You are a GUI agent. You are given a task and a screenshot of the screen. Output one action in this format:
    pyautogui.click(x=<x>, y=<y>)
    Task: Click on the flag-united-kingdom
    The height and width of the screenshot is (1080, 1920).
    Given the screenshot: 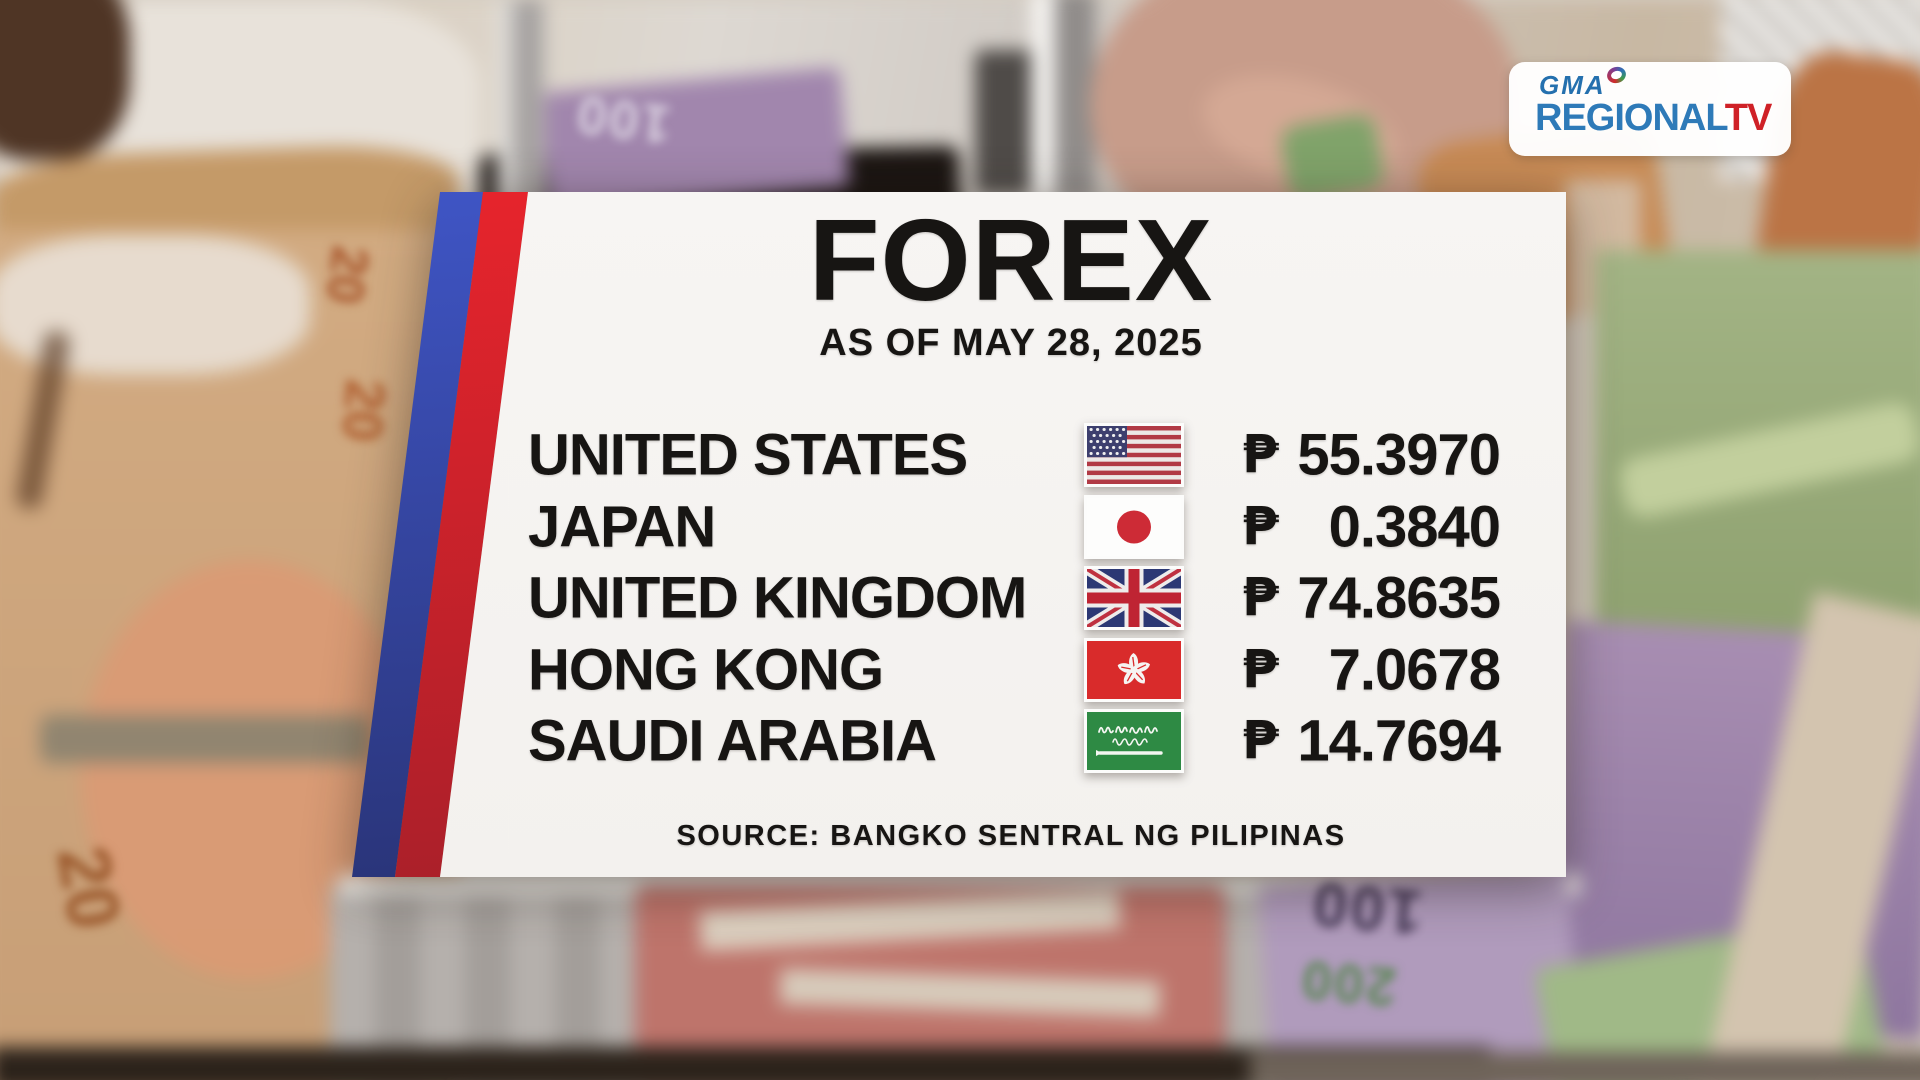 What is the action you would take?
    pyautogui.click(x=1134, y=598)
    